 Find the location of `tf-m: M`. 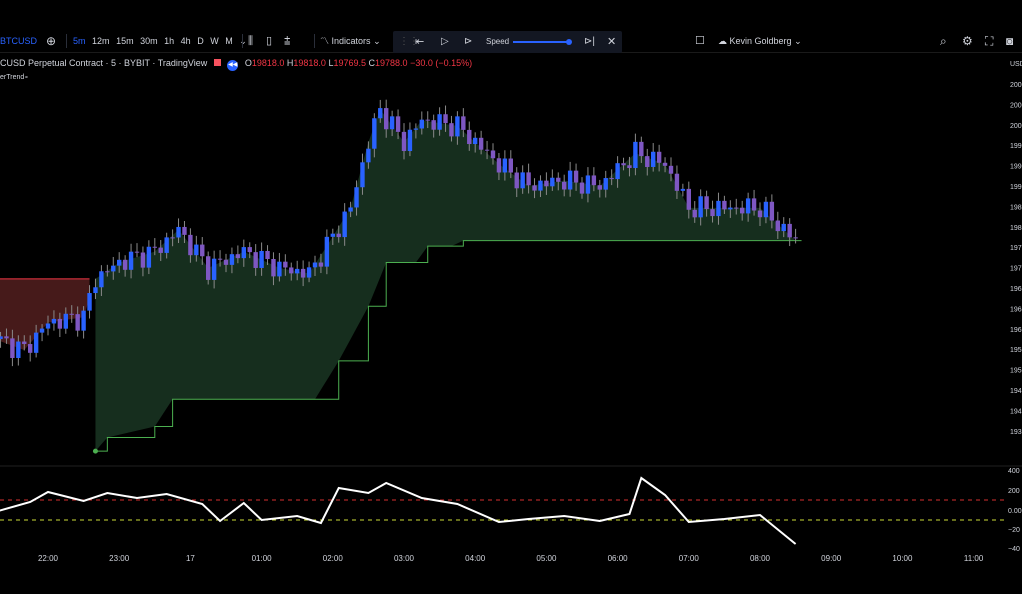

tf-m: M is located at coordinates (229, 41).